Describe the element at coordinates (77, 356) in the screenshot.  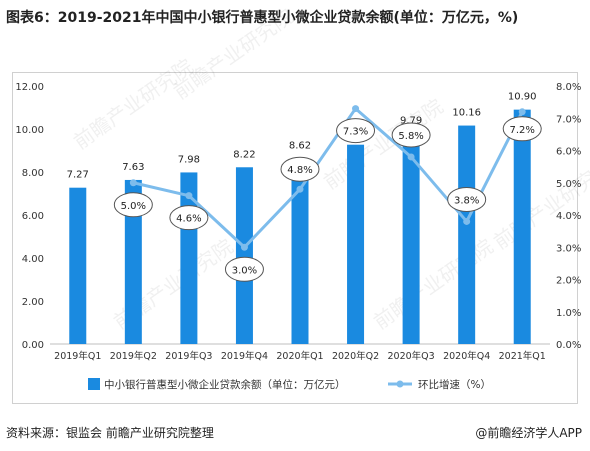
I see `x-tick-label: 2019年Q1` at that location.